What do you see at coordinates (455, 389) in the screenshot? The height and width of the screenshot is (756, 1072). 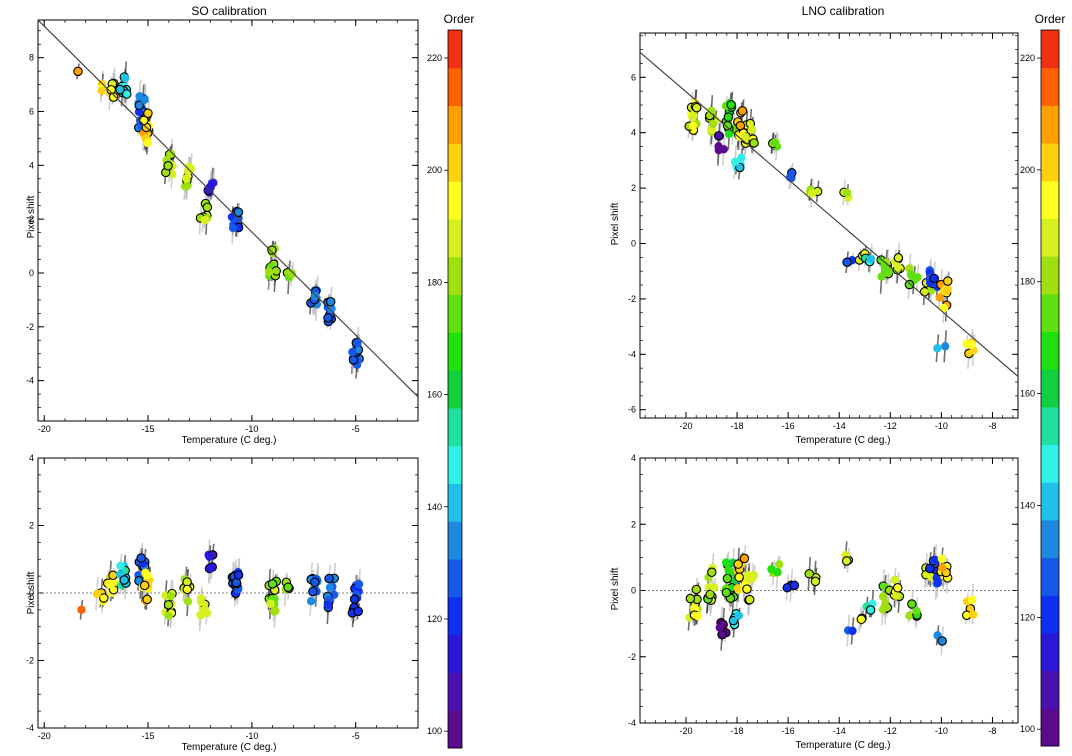 I see `colorbar-frame` at bounding box center [455, 389].